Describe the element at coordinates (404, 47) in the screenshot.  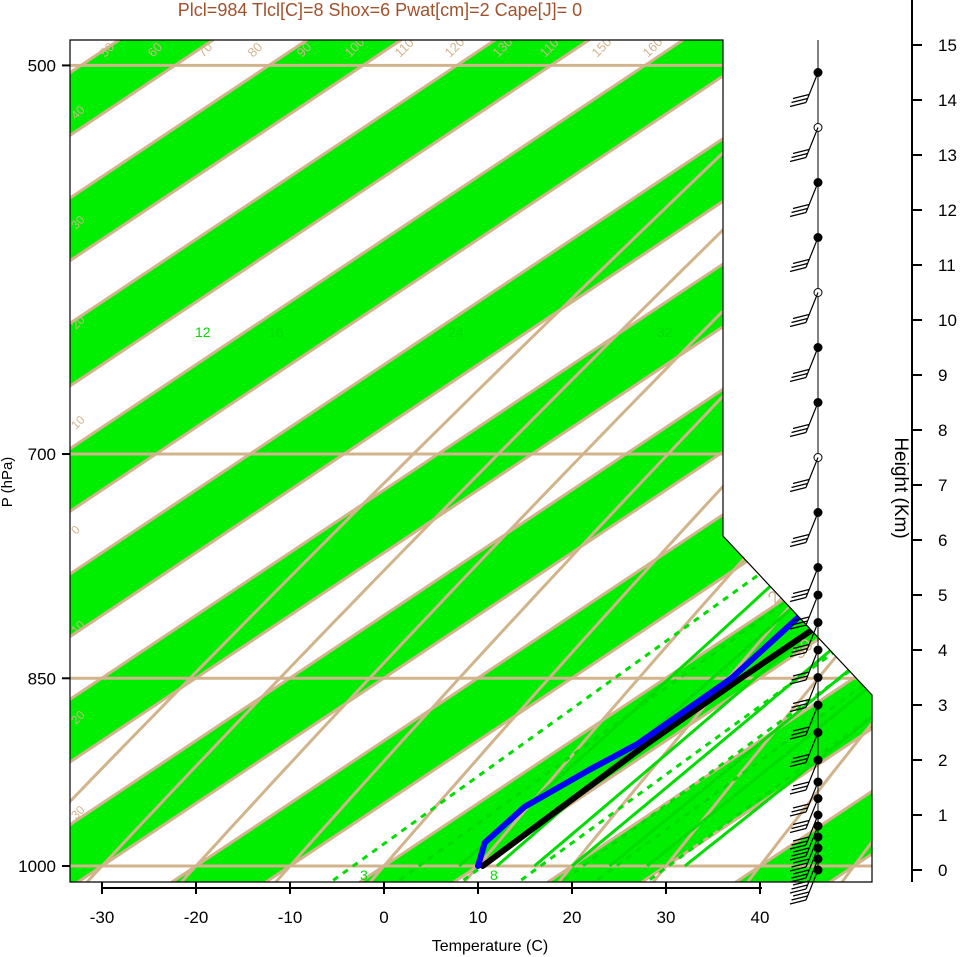
I see `adiabat-label: 110` at that location.